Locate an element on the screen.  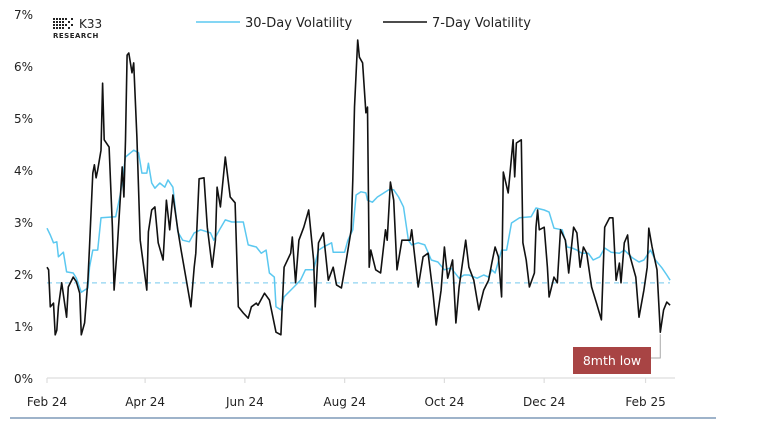
y-tick-label: 7% is located at coordinates (23, 15).